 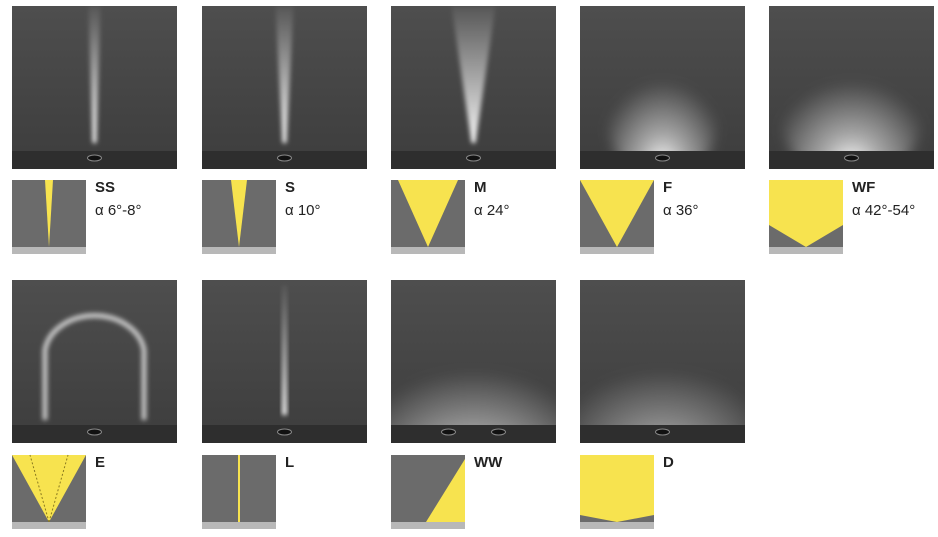 I want to click on beam-angle: α 24°, so click(x=492, y=210).